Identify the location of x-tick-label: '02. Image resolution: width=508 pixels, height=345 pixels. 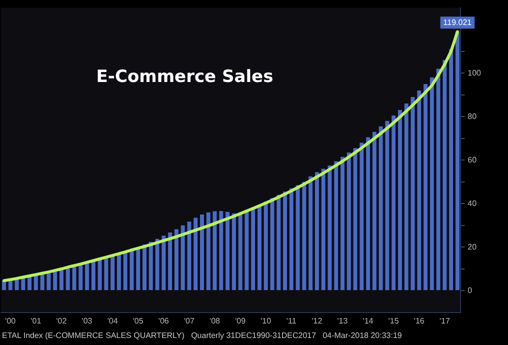
(62, 321).